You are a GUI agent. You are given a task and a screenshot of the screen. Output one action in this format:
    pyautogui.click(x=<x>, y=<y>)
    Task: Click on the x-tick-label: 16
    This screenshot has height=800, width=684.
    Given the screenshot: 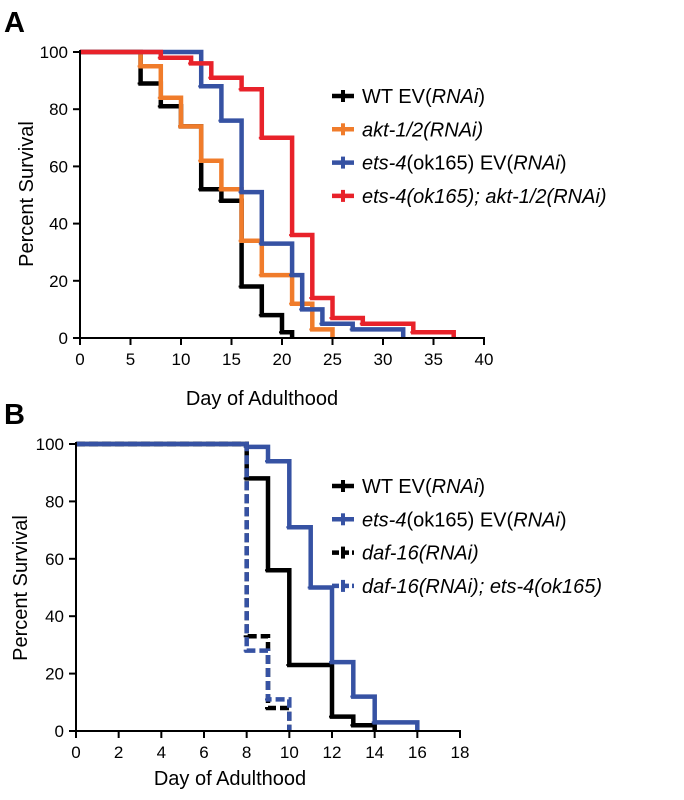 What is the action you would take?
    pyautogui.click(x=417, y=752)
    